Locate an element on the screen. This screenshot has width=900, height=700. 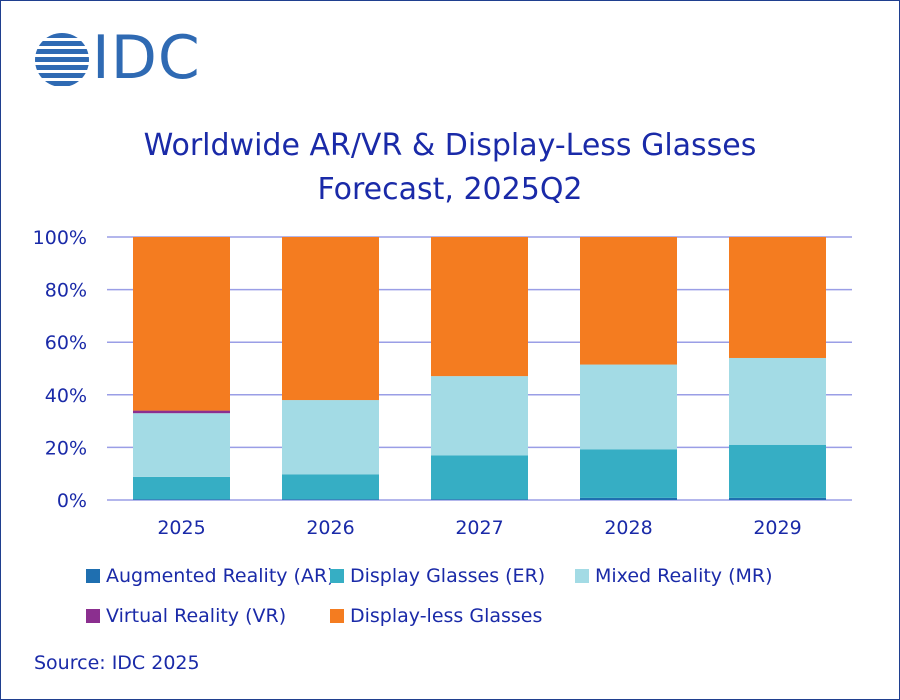
legend-label: Display Glasses (ER) is located at coordinates (448, 576).